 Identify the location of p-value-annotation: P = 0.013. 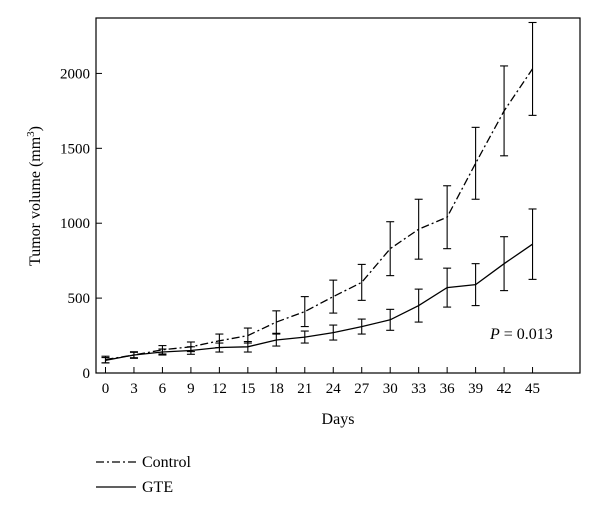
(521, 334).